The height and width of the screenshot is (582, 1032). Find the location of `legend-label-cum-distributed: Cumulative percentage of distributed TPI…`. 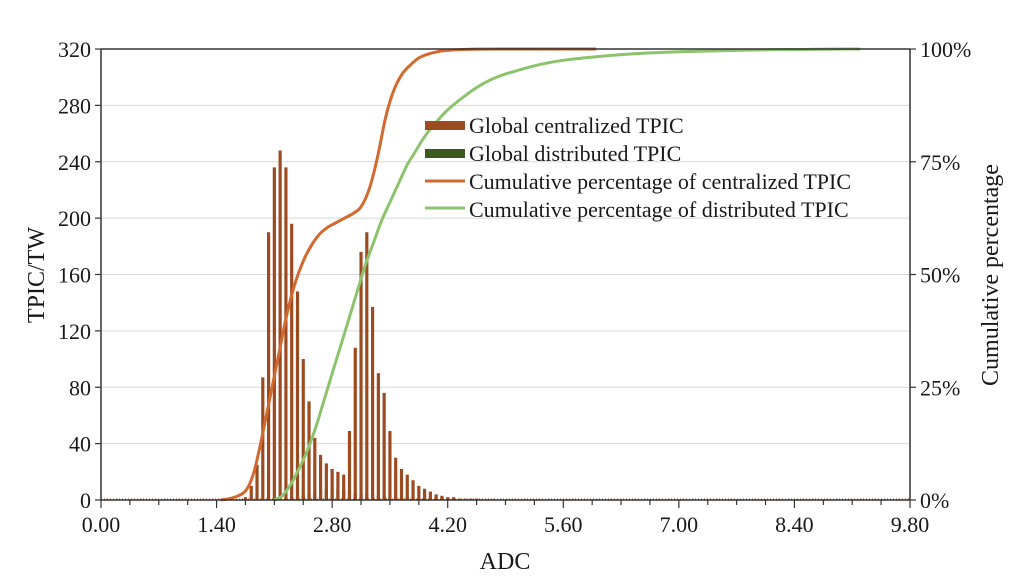

legend-label-cum-distributed: Cumulative percentage of distributed TPI… is located at coordinates (659, 209).